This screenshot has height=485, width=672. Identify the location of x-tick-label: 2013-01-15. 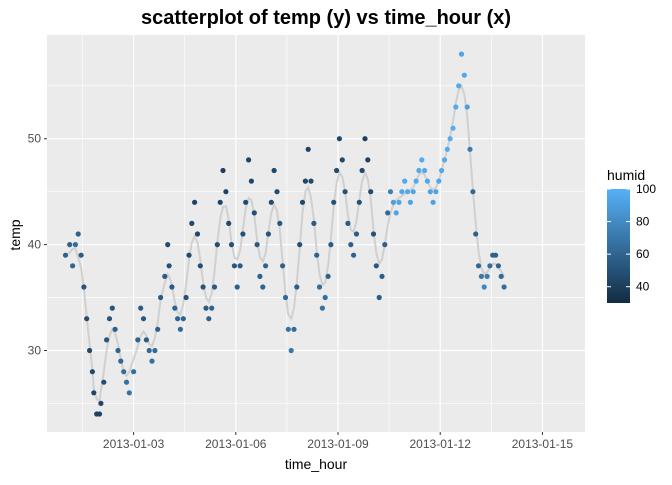
(543, 444).